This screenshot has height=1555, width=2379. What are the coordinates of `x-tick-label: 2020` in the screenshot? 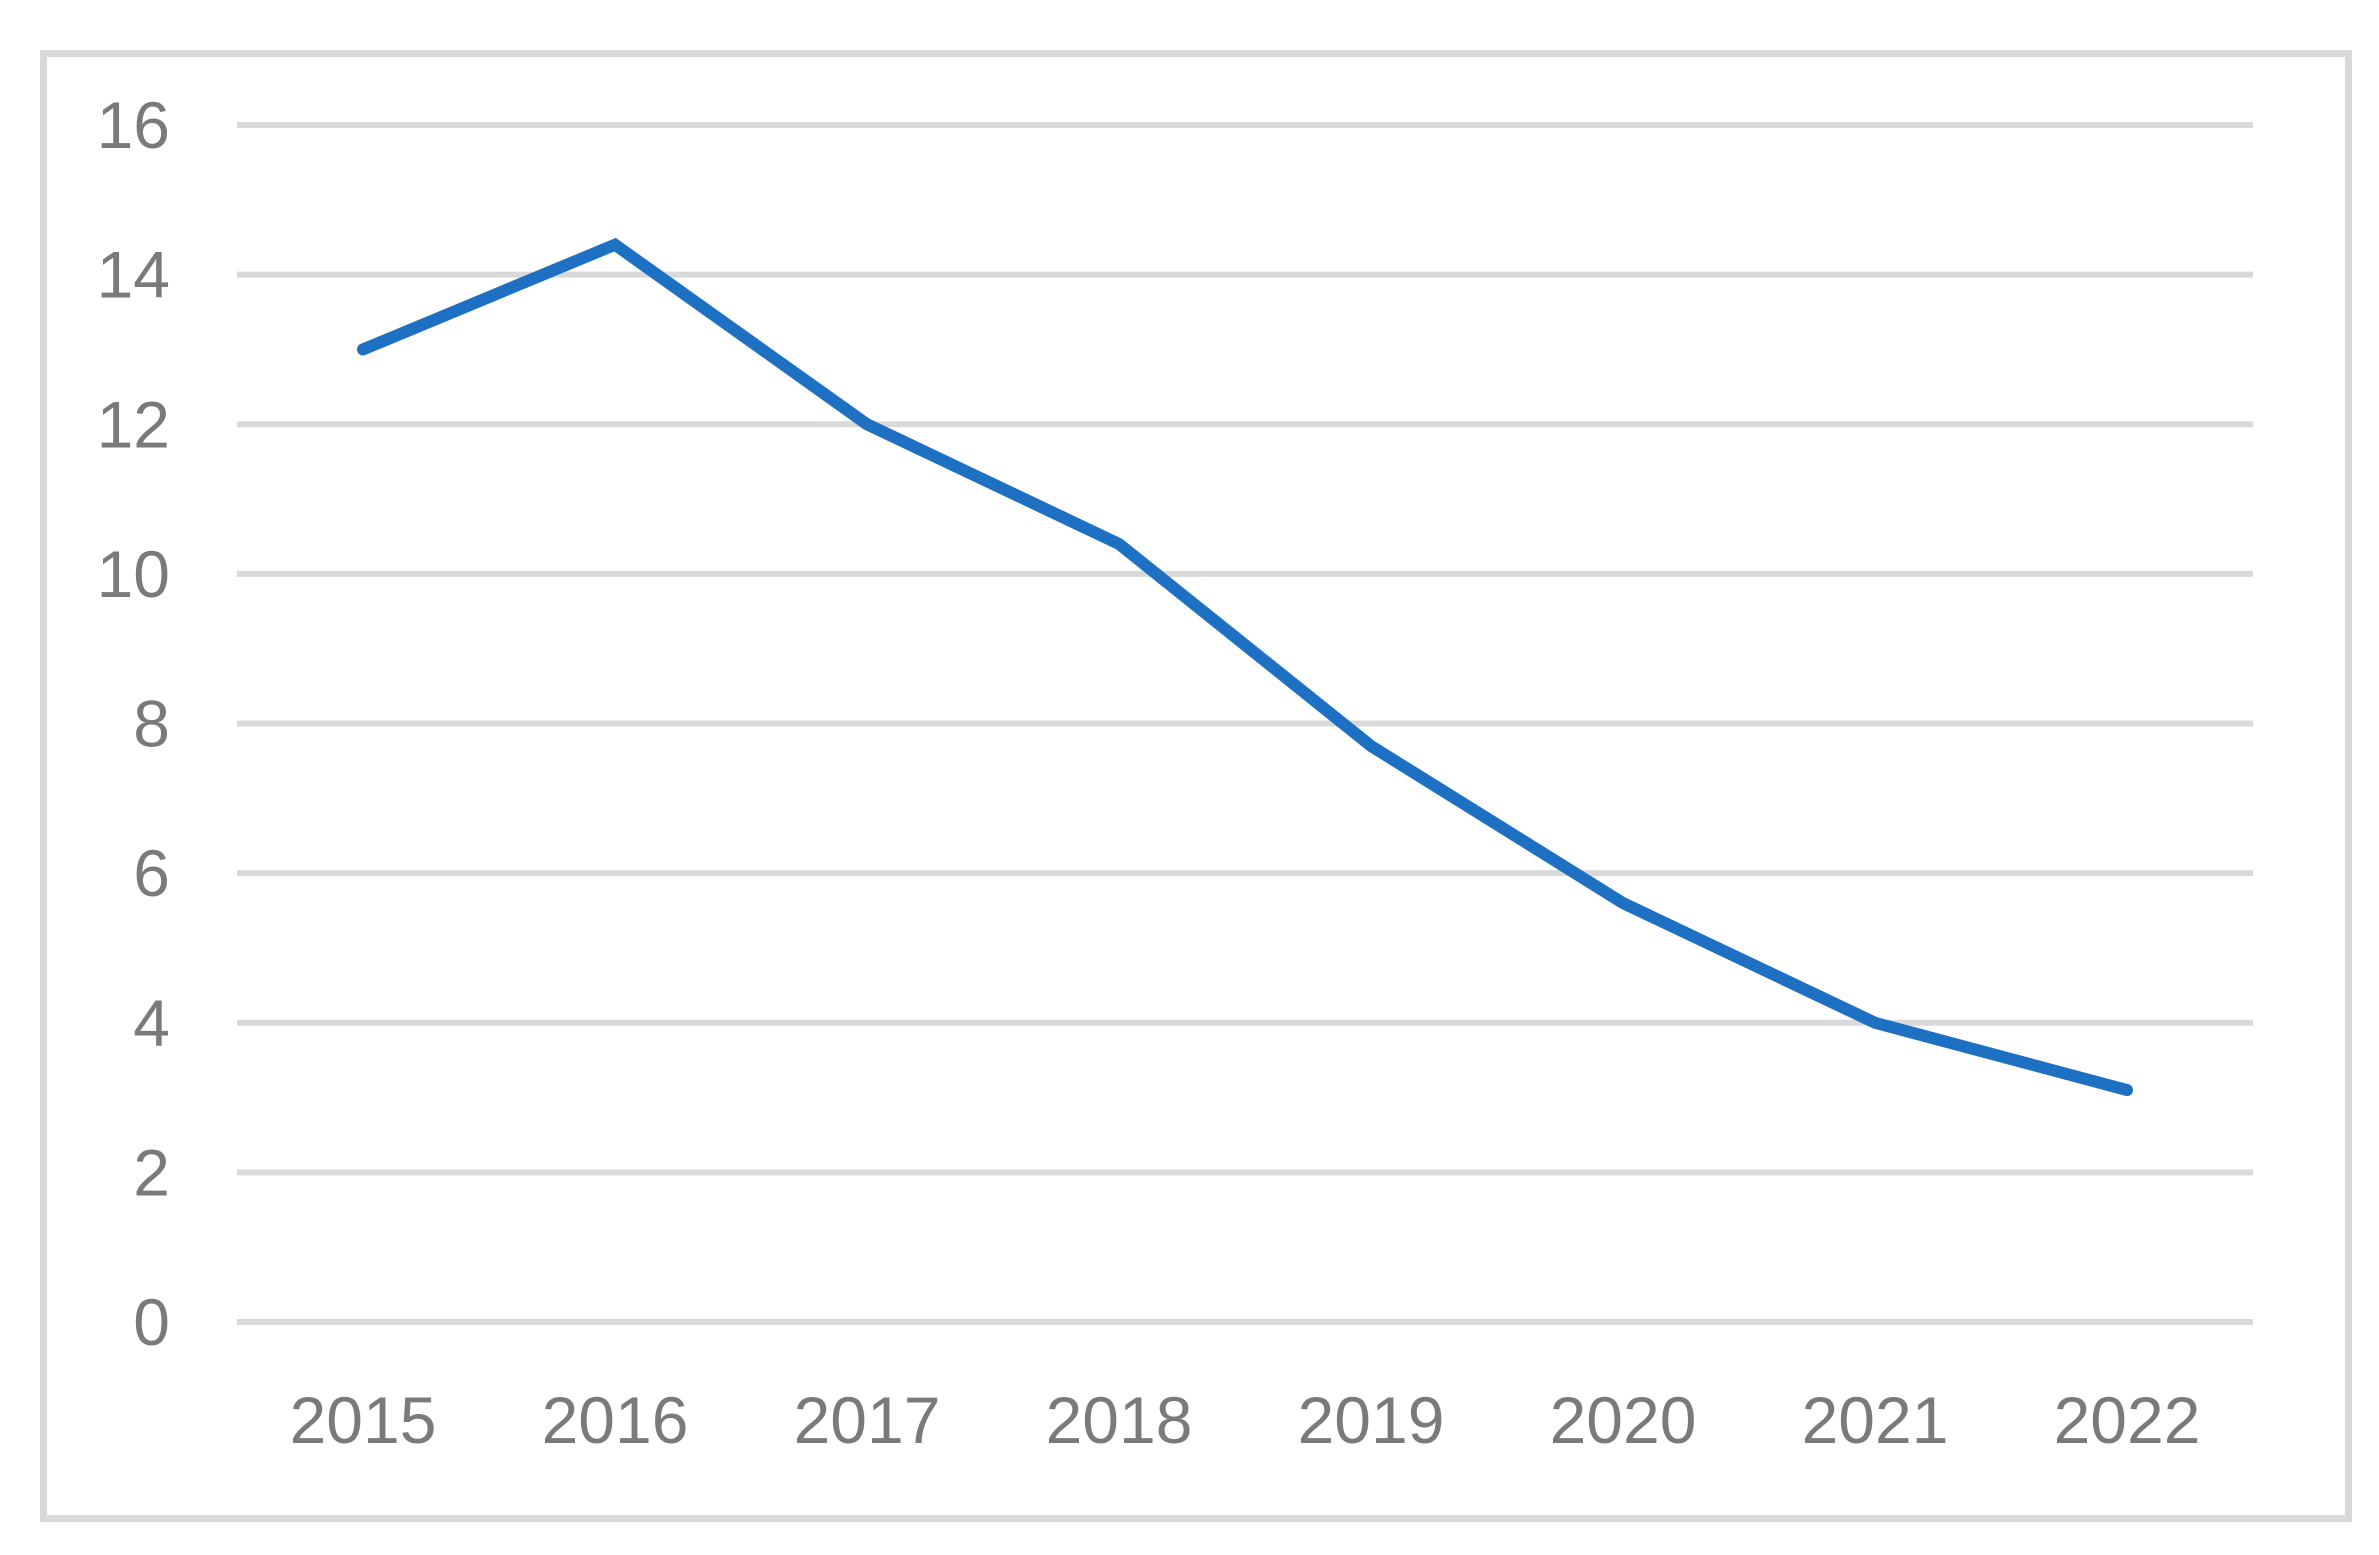 It's located at (1623, 1420).